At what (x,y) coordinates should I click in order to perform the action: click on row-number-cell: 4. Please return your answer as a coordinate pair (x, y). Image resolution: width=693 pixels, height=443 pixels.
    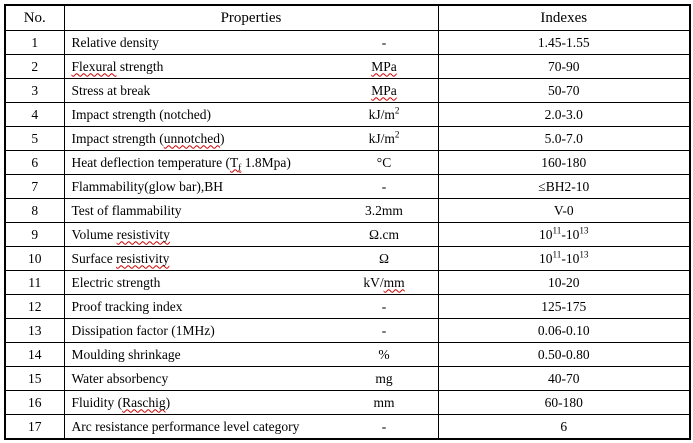
    Looking at the image, I should click on (34, 114).